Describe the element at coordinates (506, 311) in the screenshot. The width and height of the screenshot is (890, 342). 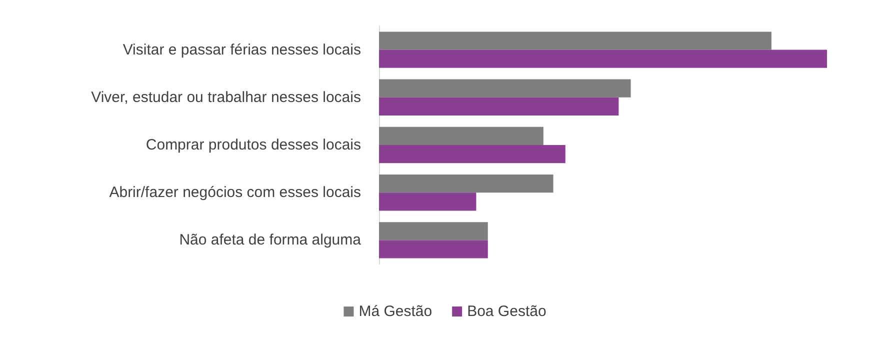
I see `legend-label: Boa Gestão` at that location.